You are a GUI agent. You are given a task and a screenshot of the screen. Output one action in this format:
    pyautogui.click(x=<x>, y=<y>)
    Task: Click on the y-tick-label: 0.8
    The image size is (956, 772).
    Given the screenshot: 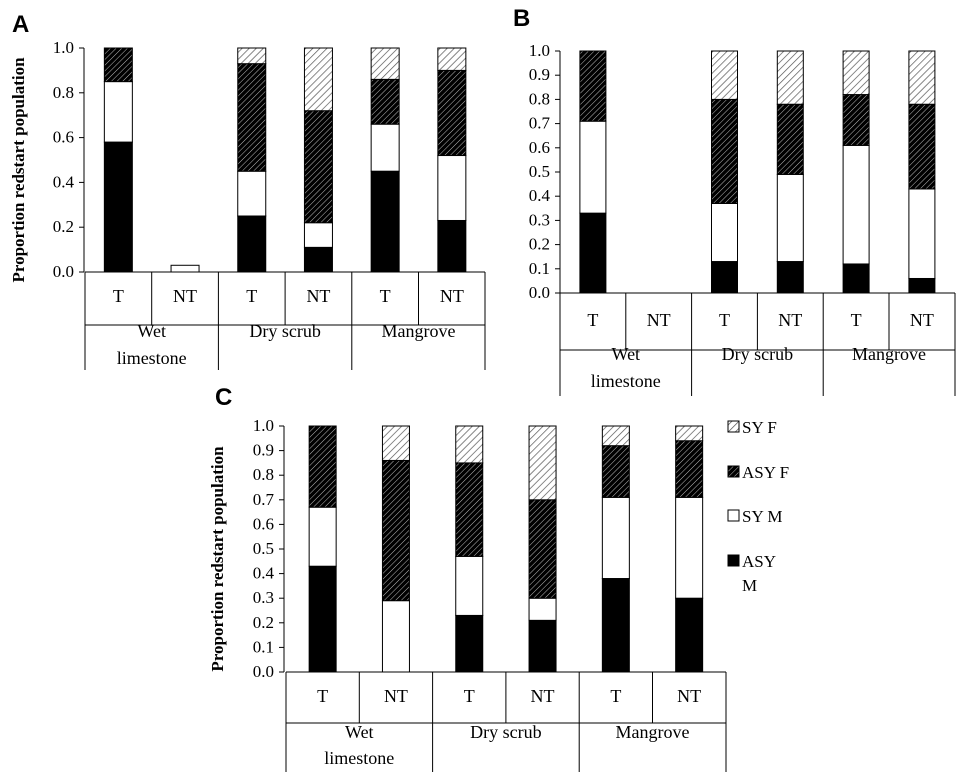 What is the action you would take?
    pyautogui.click(x=263, y=474)
    